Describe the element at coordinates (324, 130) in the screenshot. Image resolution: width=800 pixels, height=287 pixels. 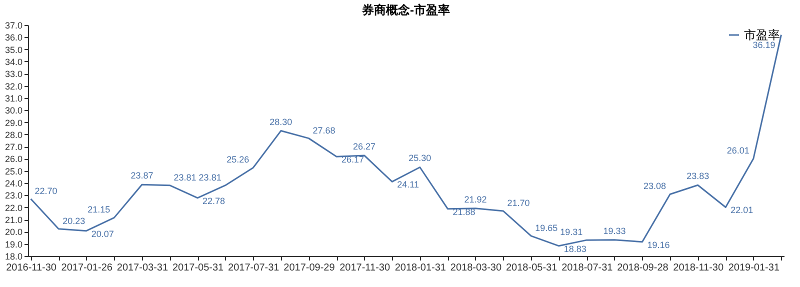
I see `text: 27.68` at that location.